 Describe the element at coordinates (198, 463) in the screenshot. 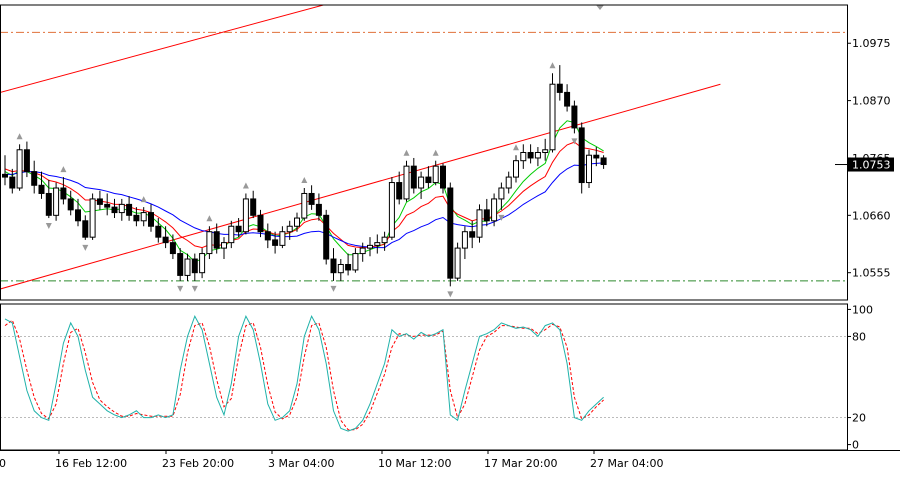

I see `time-tick-label: 23 Feb 20:00` at that location.